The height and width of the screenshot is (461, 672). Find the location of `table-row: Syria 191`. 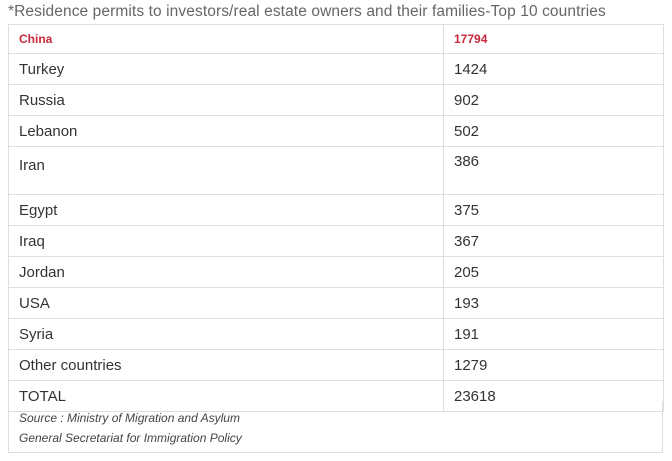

table-row: Syria 191 is located at coordinates (336, 334).